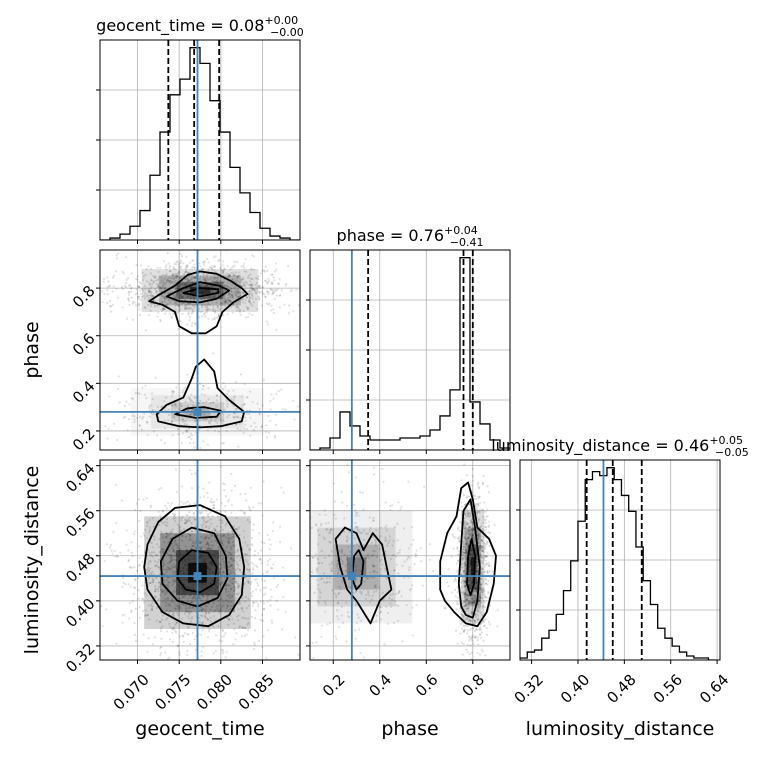 Image resolution: width=760 pixels, height=760 pixels. Describe the element at coordinates (80, 477) in the screenshot. I see `y-tick-label: 0.64` at that location.